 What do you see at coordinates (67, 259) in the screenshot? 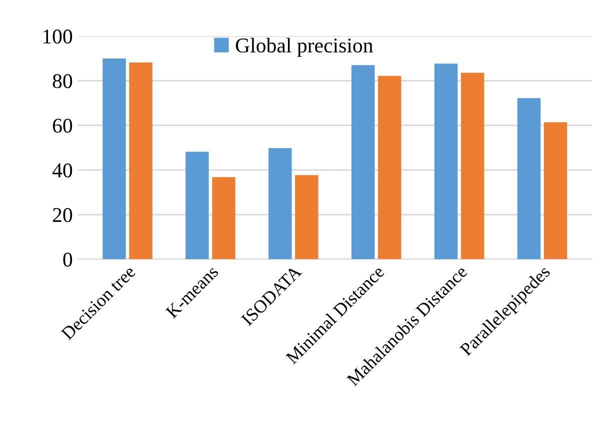
I see `y-tick-label: 0` at bounding box center [67, 259].